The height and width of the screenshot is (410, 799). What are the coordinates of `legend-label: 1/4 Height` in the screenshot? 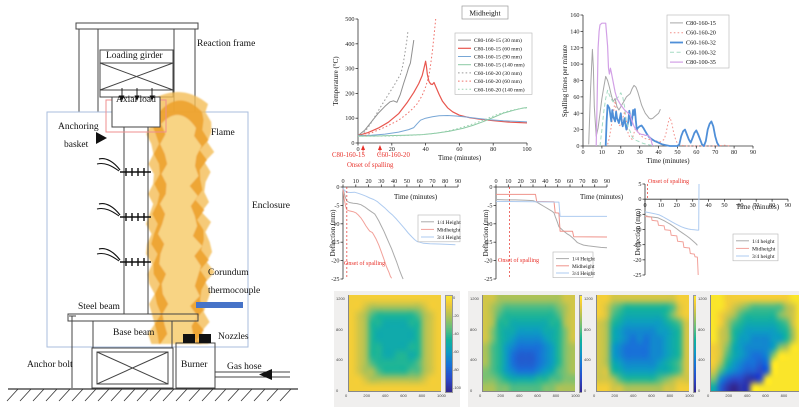 It's located at (583, 260).